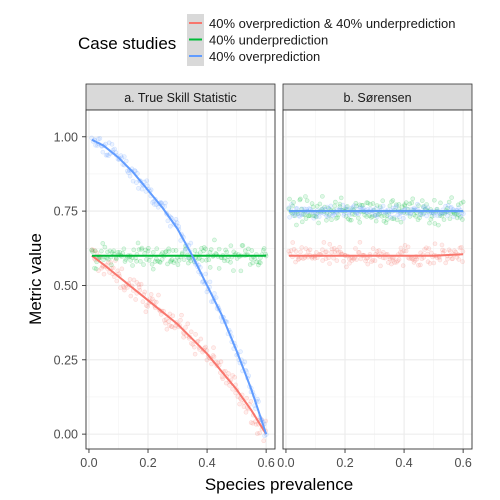  What do you see at coordinates (377, 98) in the screenshot?
I see `facet-title-sorensen: b. Sørensen` at bounding box center [377, 98].